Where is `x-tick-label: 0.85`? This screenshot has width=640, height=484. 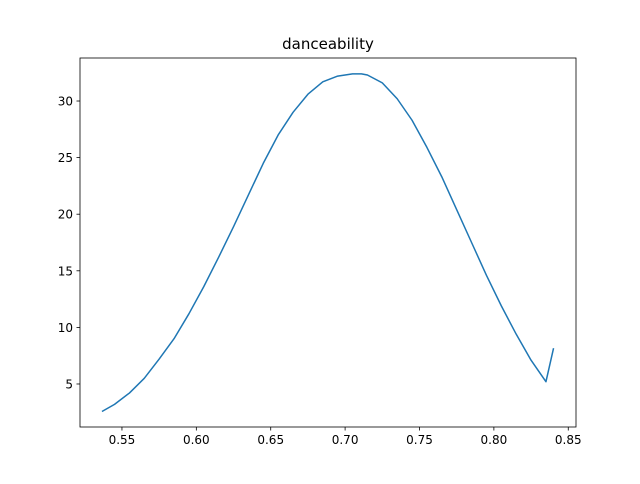 x-tick-label: 0.85 is located at coordinates (568, 440).